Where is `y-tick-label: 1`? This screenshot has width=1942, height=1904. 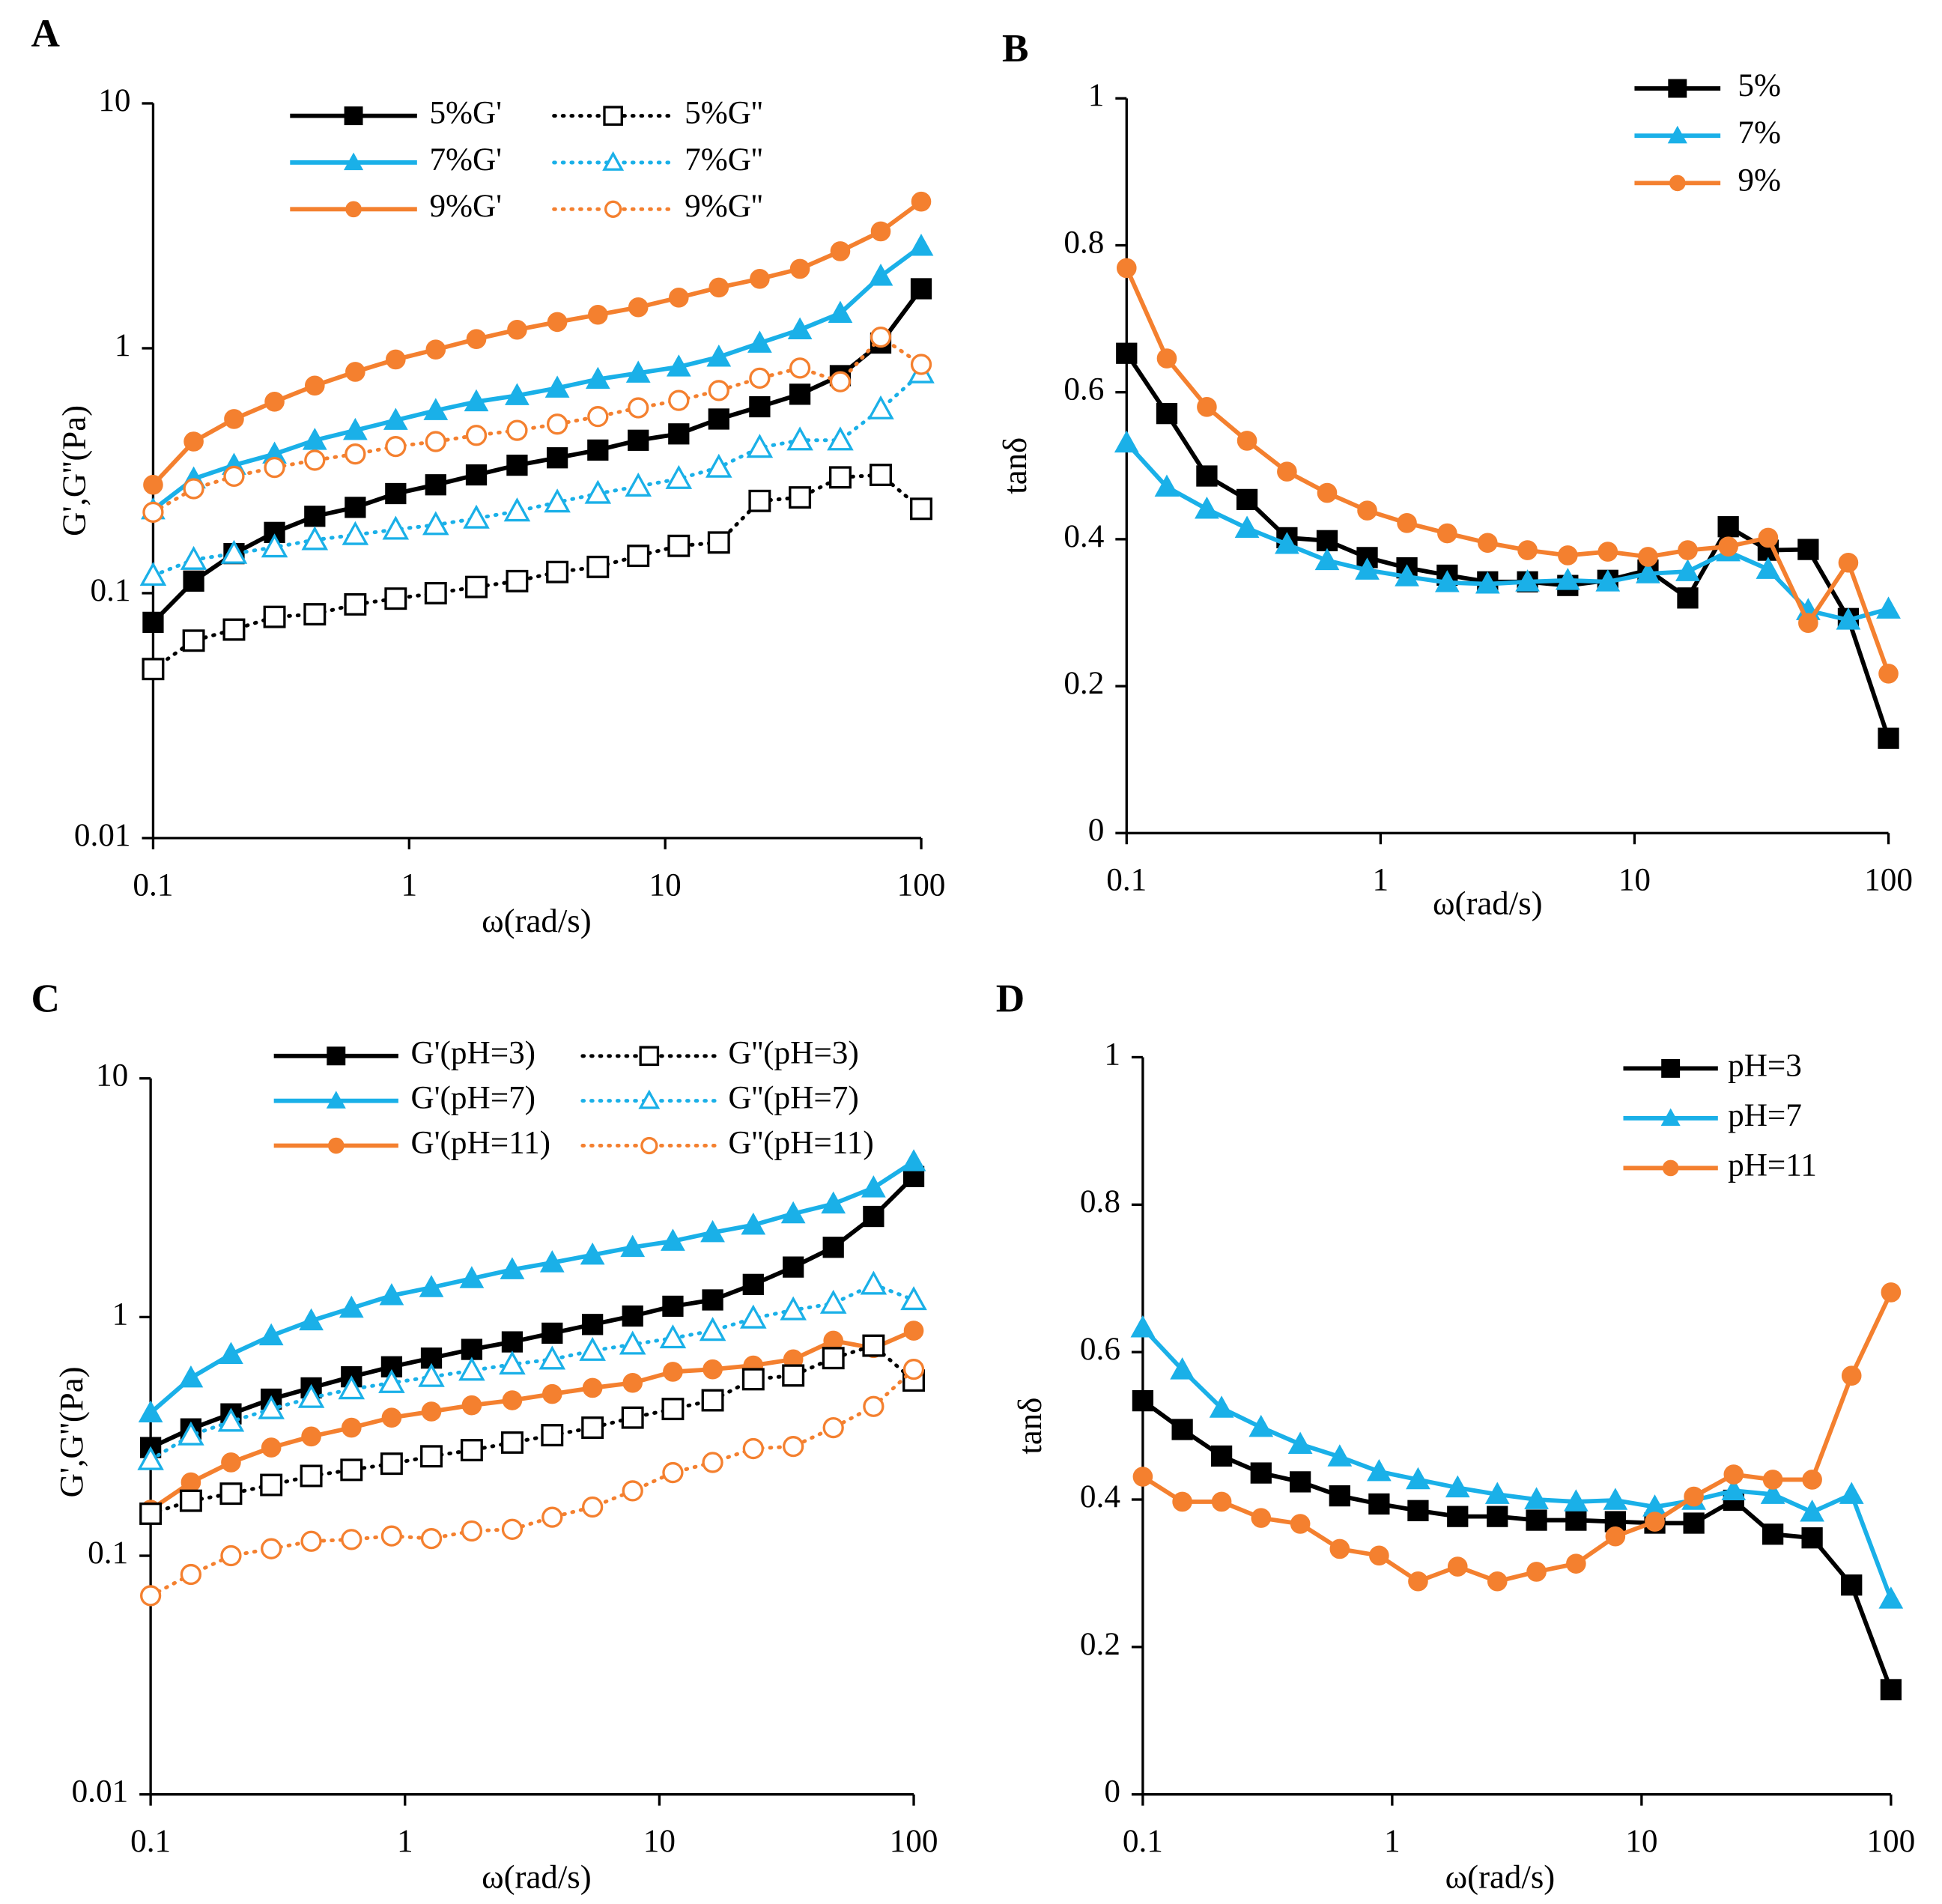
y-tick-label: 1 is located at coordinates (123, 345).